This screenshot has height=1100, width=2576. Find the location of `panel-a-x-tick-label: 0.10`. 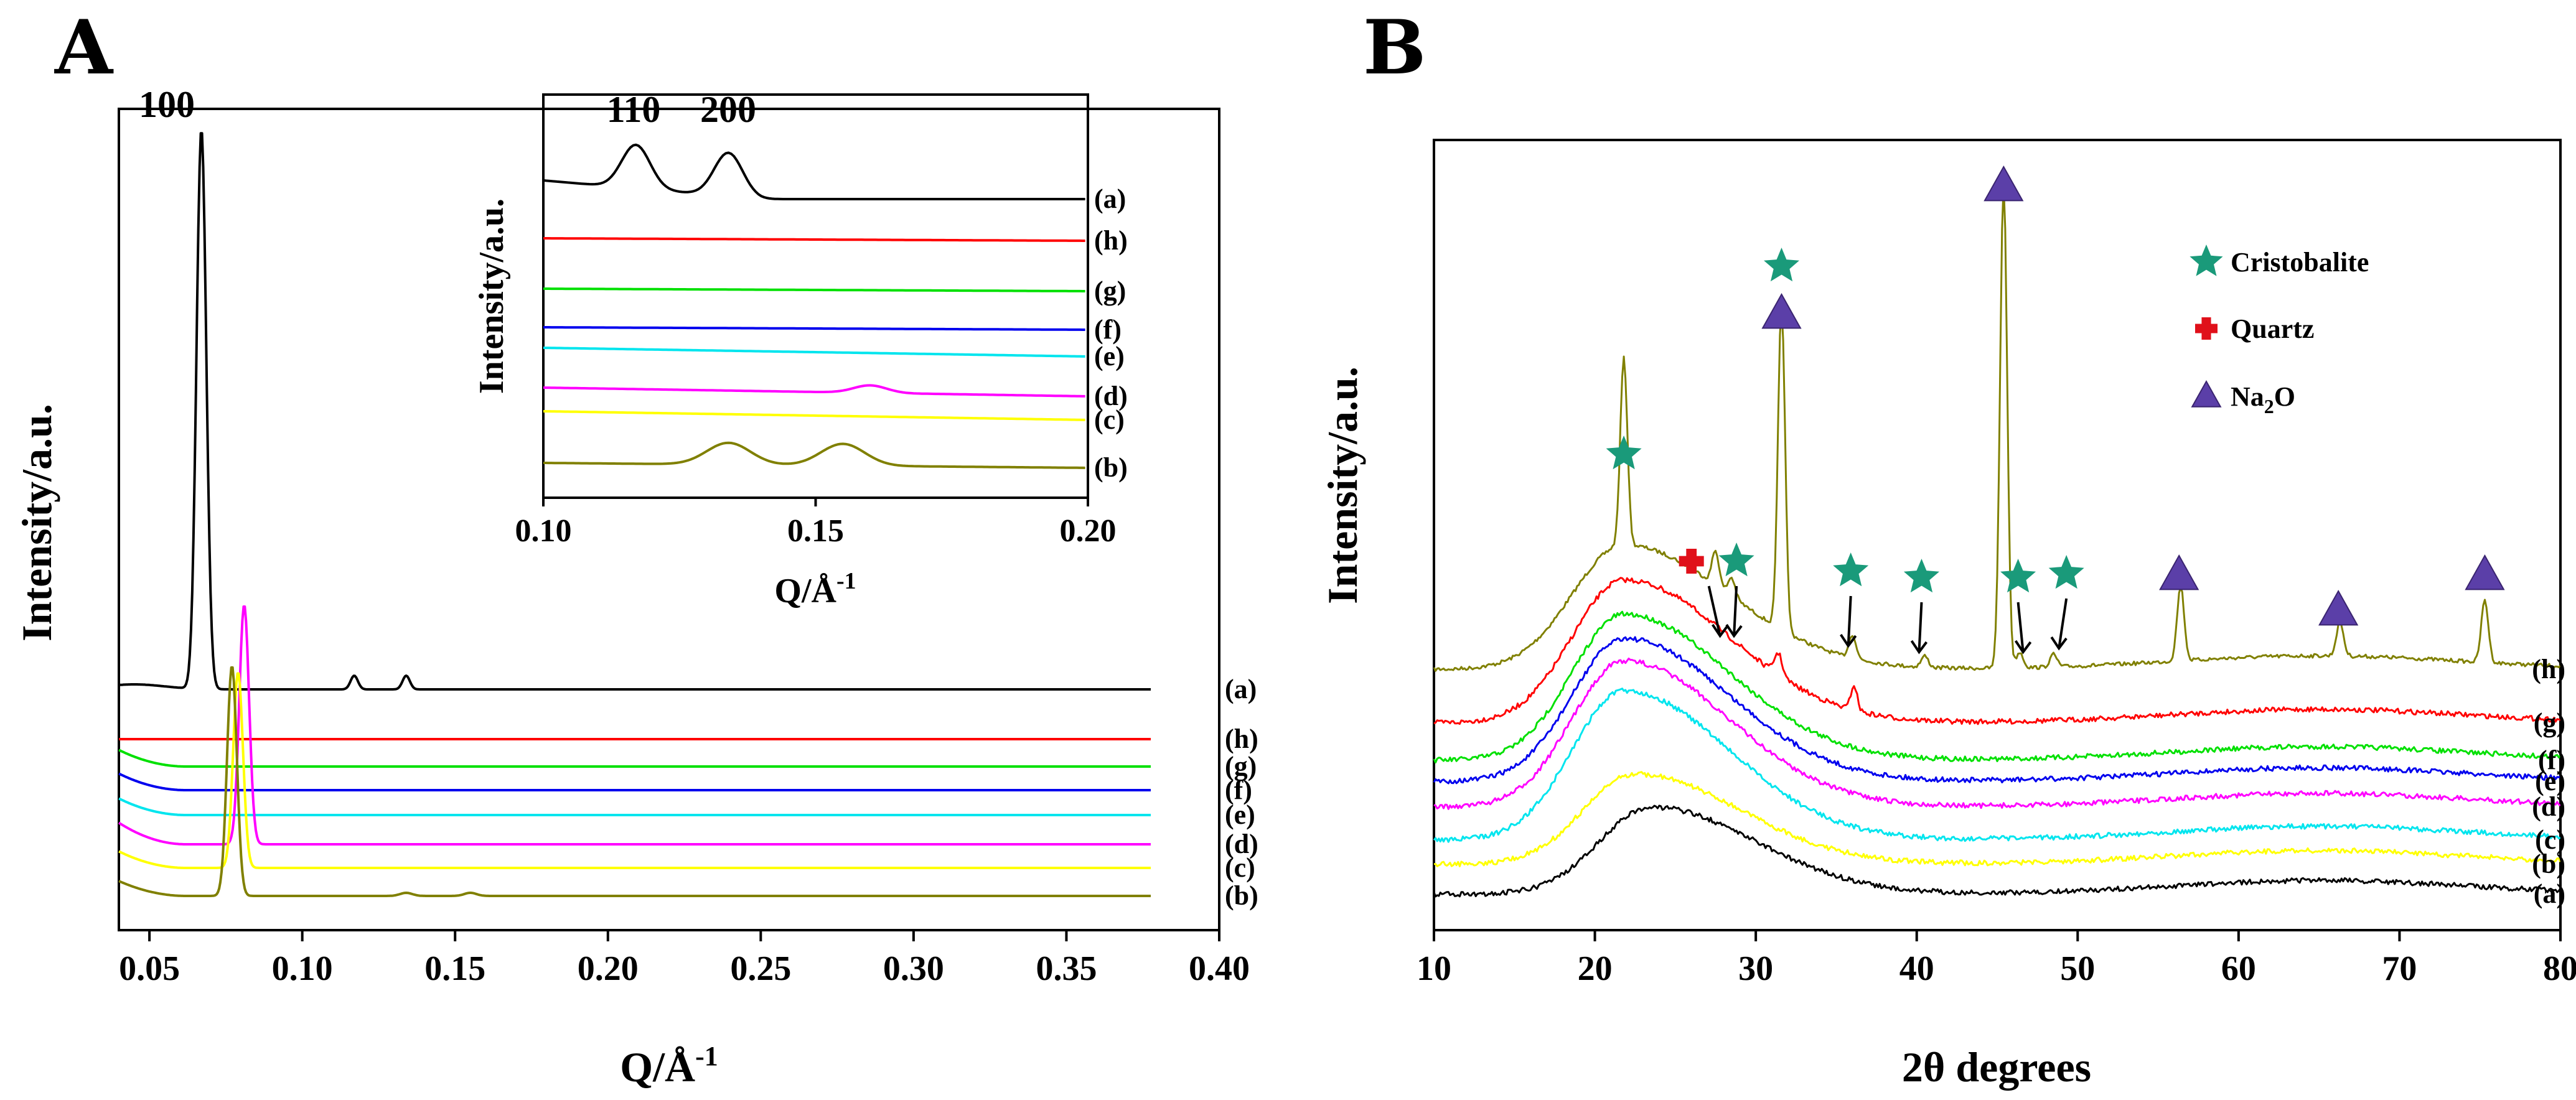

panel-a-x-tick-label: 0.10 is located at coordinates (302, 968).